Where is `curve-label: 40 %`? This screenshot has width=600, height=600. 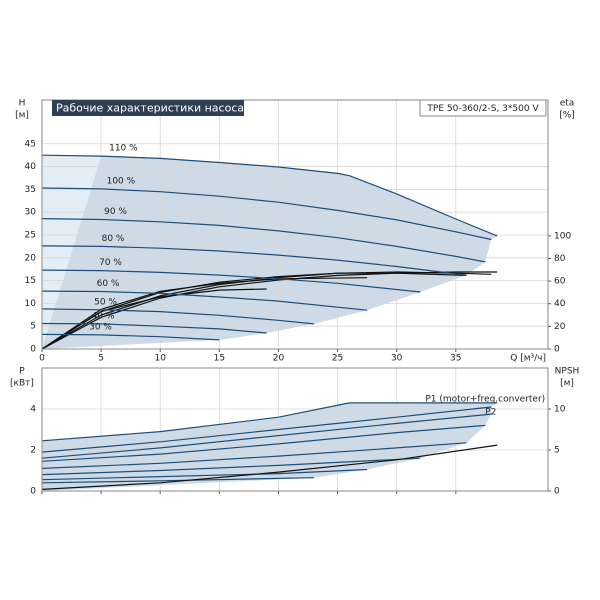 curve-label: 40 % is located at coordinates (103, 316).